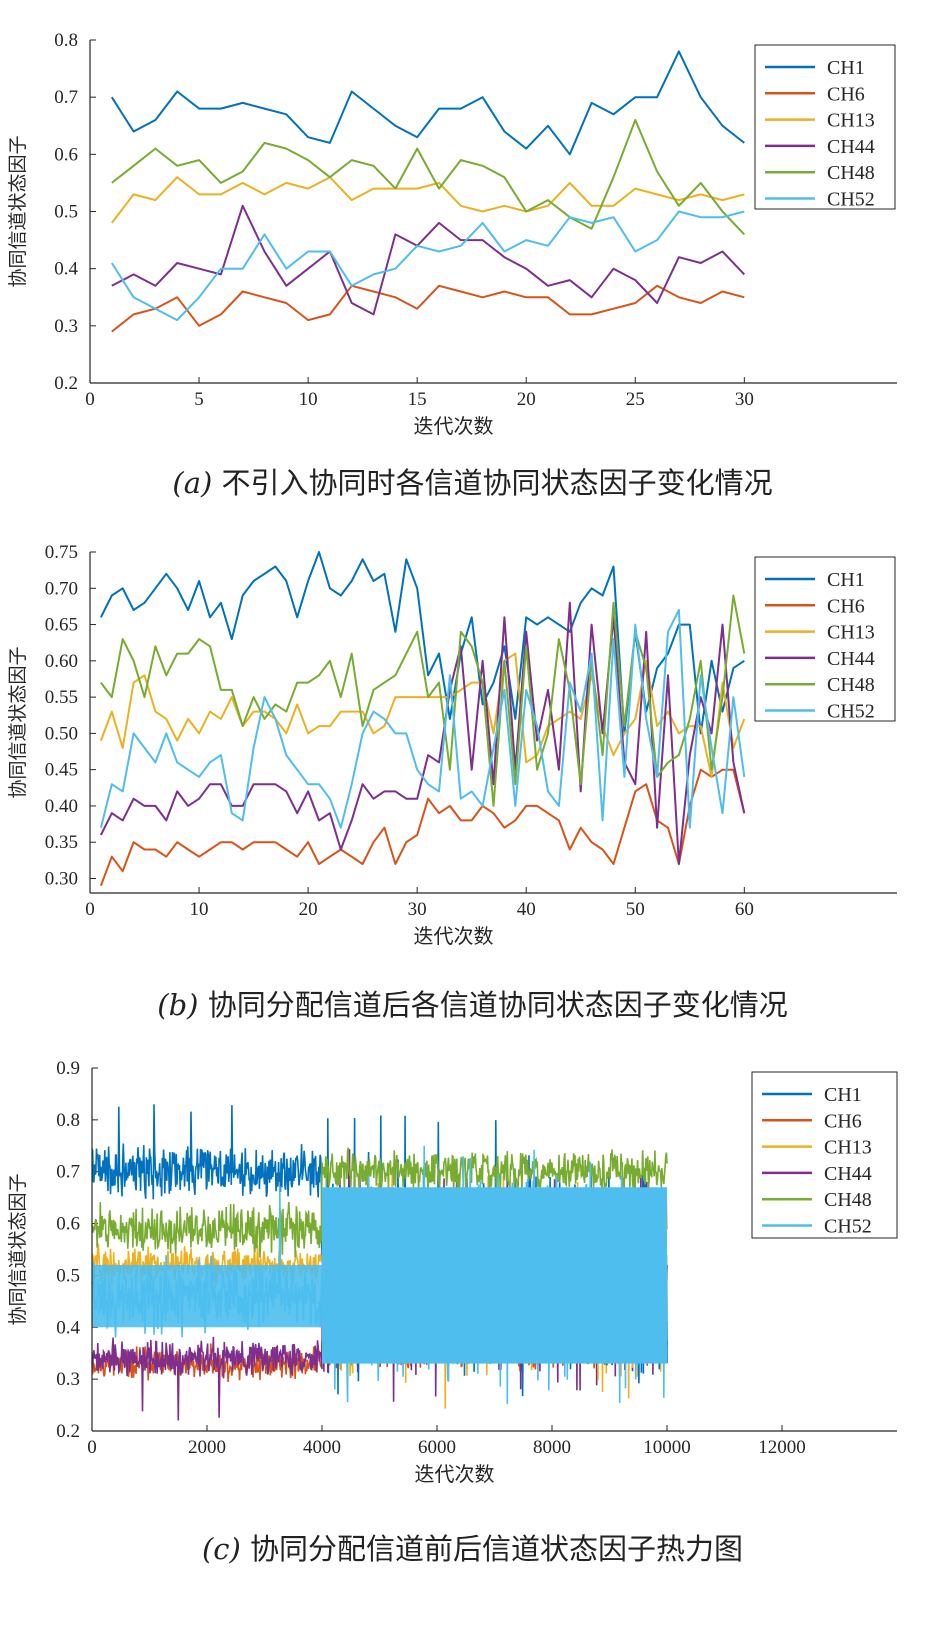 The image size is (945, 1641). What do you see at coordinates (61, 552) in the screenshot?
I see `y-tick-label: 0.75` at bounding box center [61, 552].